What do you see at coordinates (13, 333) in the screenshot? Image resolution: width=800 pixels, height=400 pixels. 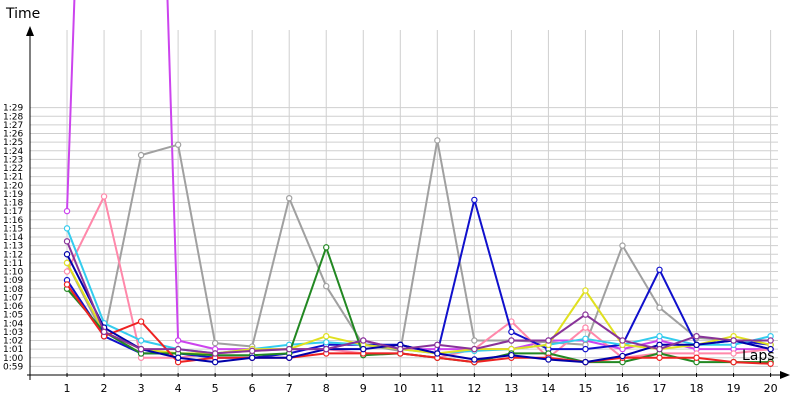 I see `y-tick-label: 1:03` at bounding box center [13, 333].